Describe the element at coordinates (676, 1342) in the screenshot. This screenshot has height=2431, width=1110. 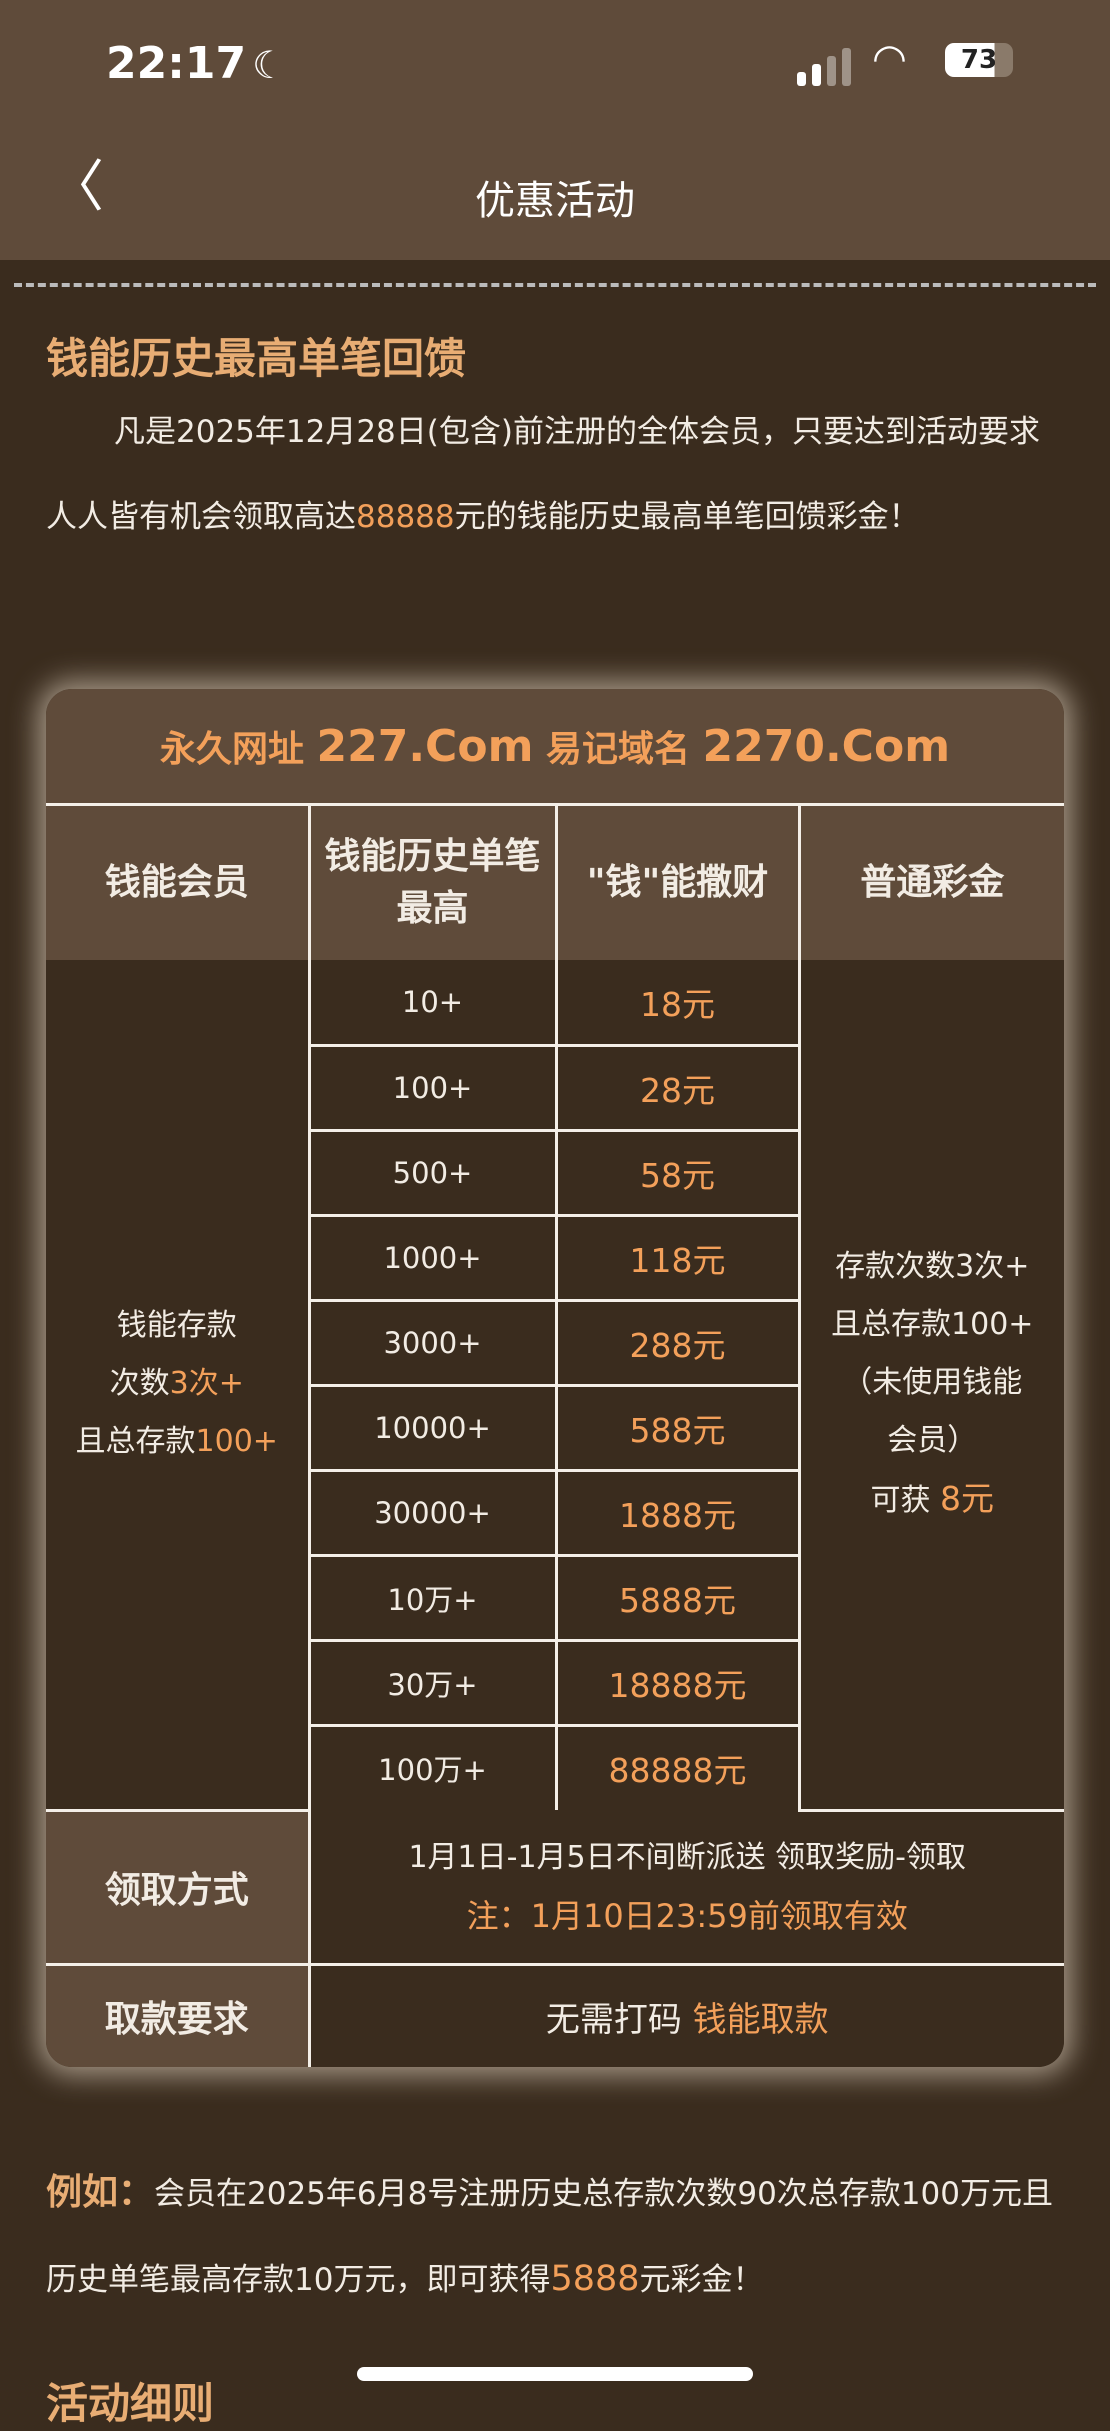
I see `tier-reward: 288元` at that location.